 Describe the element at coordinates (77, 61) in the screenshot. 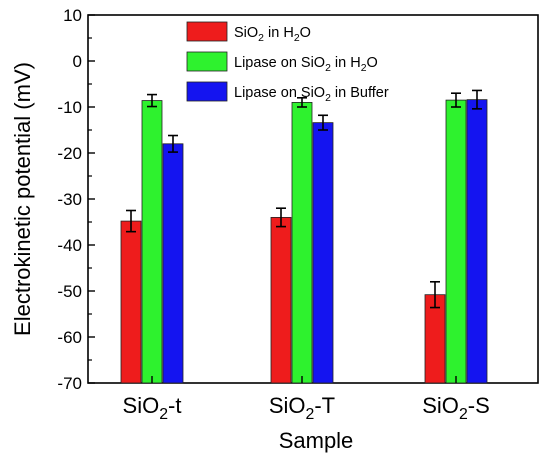

I see `y-tick-label: 0` at that location.